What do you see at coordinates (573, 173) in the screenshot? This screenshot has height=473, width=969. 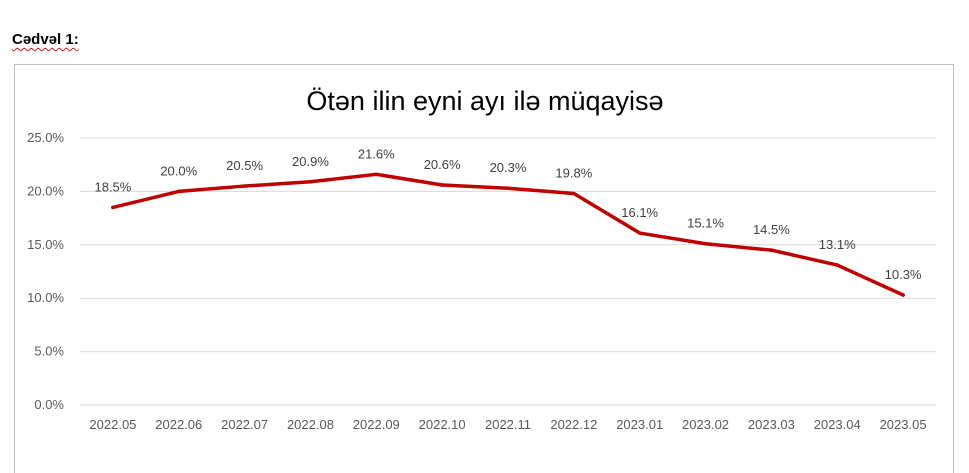 I see `data-label: 19.8%` at bounding box center [573, 173].